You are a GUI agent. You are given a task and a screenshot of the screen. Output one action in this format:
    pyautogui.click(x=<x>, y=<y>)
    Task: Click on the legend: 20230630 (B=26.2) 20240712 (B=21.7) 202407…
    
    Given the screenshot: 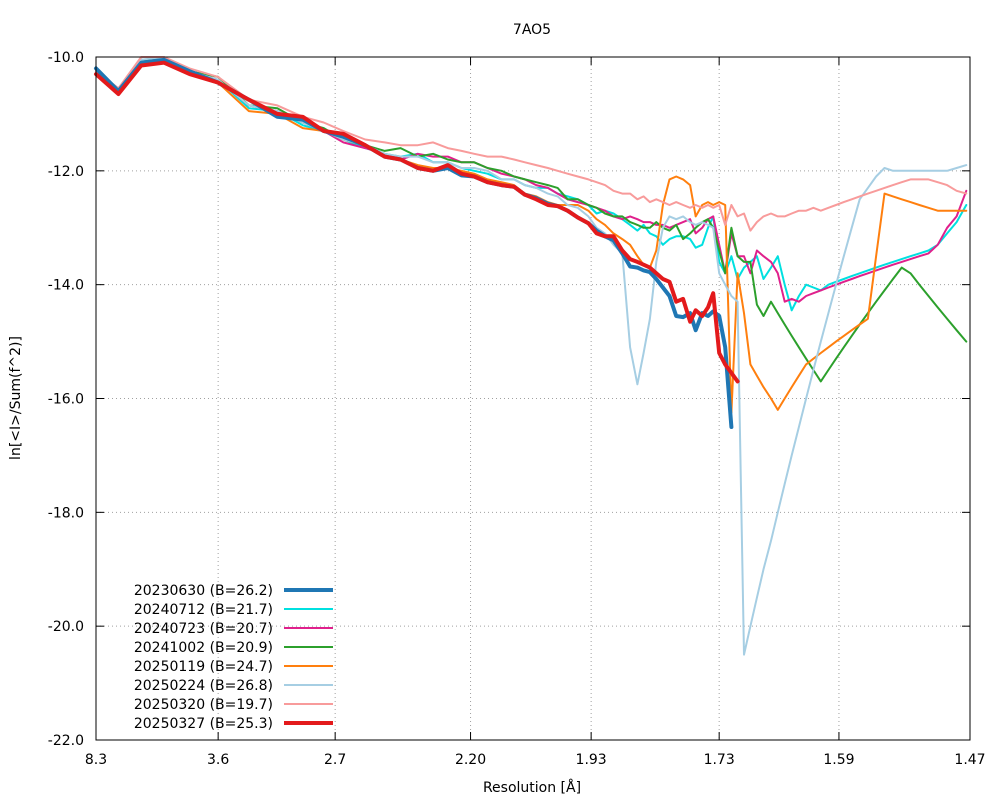 What is the action you would take?
    pyautogui.click(x=233, y=657)
    